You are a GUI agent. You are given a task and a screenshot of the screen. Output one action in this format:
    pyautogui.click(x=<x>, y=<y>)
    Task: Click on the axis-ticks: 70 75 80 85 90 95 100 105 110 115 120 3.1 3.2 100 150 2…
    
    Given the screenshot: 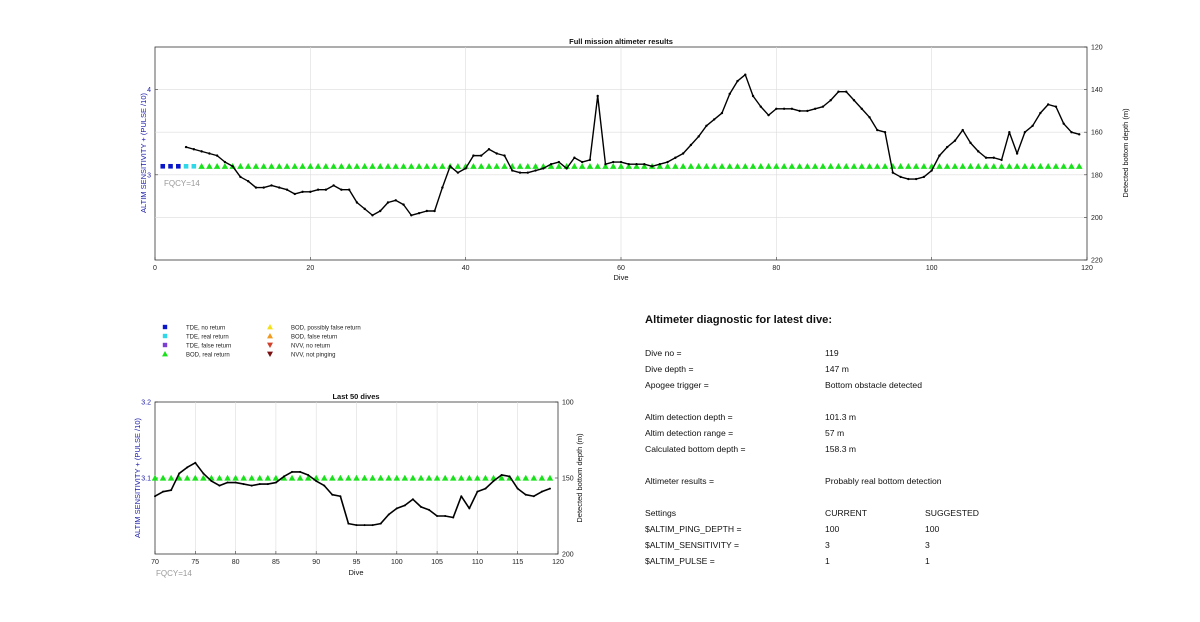 What is the action you would take?
    pyautogui.click(x=357, y=483)
    